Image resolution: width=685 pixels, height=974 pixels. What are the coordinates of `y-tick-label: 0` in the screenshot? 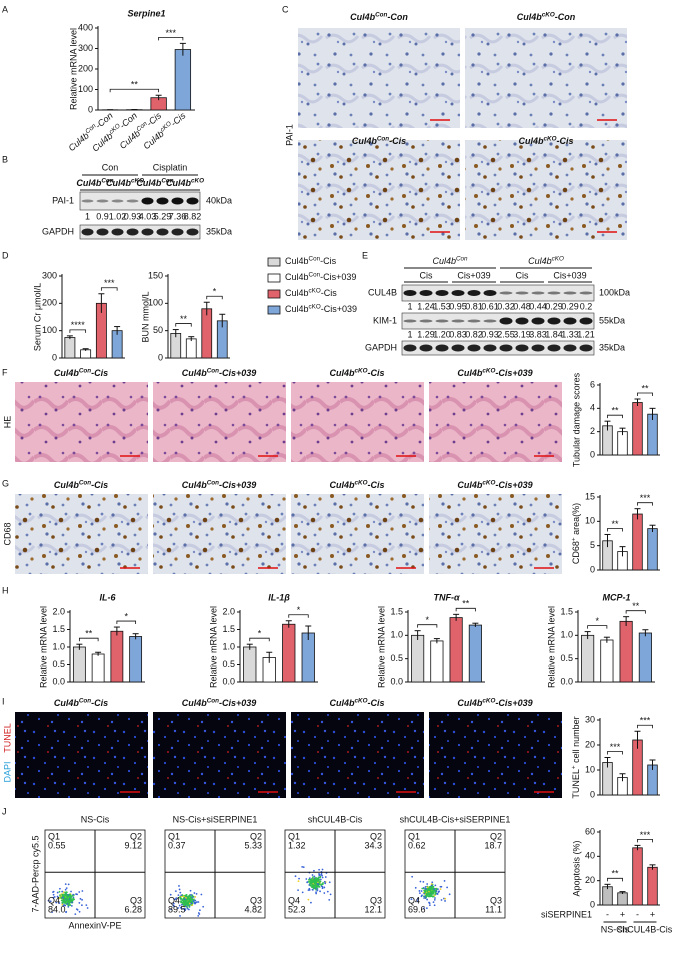 It's located at (592, 794).